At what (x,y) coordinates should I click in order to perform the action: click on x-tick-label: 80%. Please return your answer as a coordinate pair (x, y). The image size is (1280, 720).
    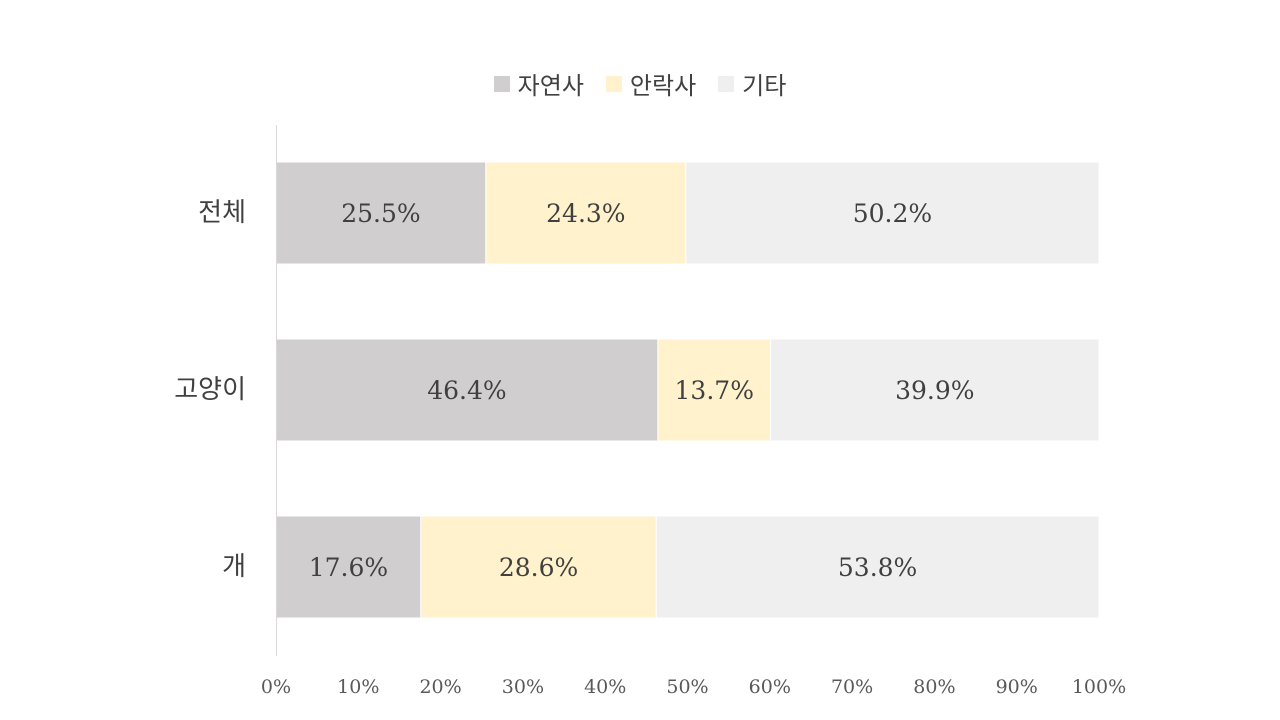
    Looking at the image, I should click on (934, 687).